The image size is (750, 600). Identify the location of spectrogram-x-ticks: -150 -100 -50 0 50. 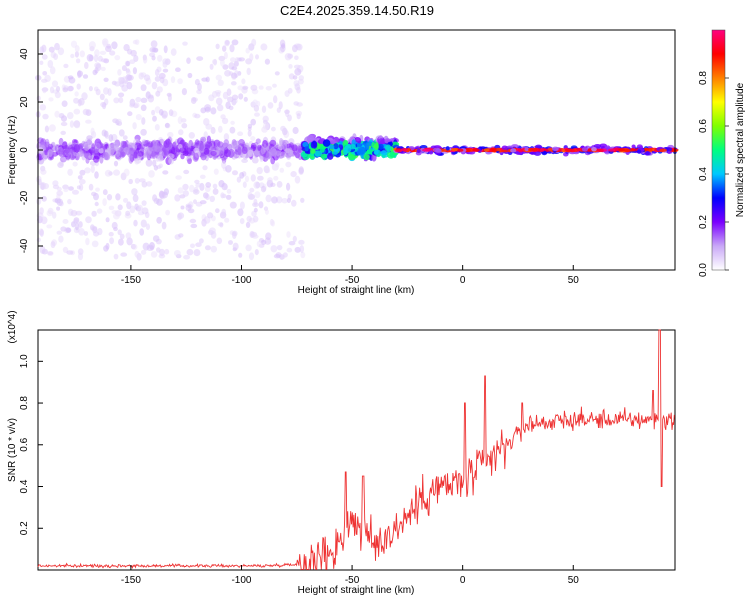
(350, 275).